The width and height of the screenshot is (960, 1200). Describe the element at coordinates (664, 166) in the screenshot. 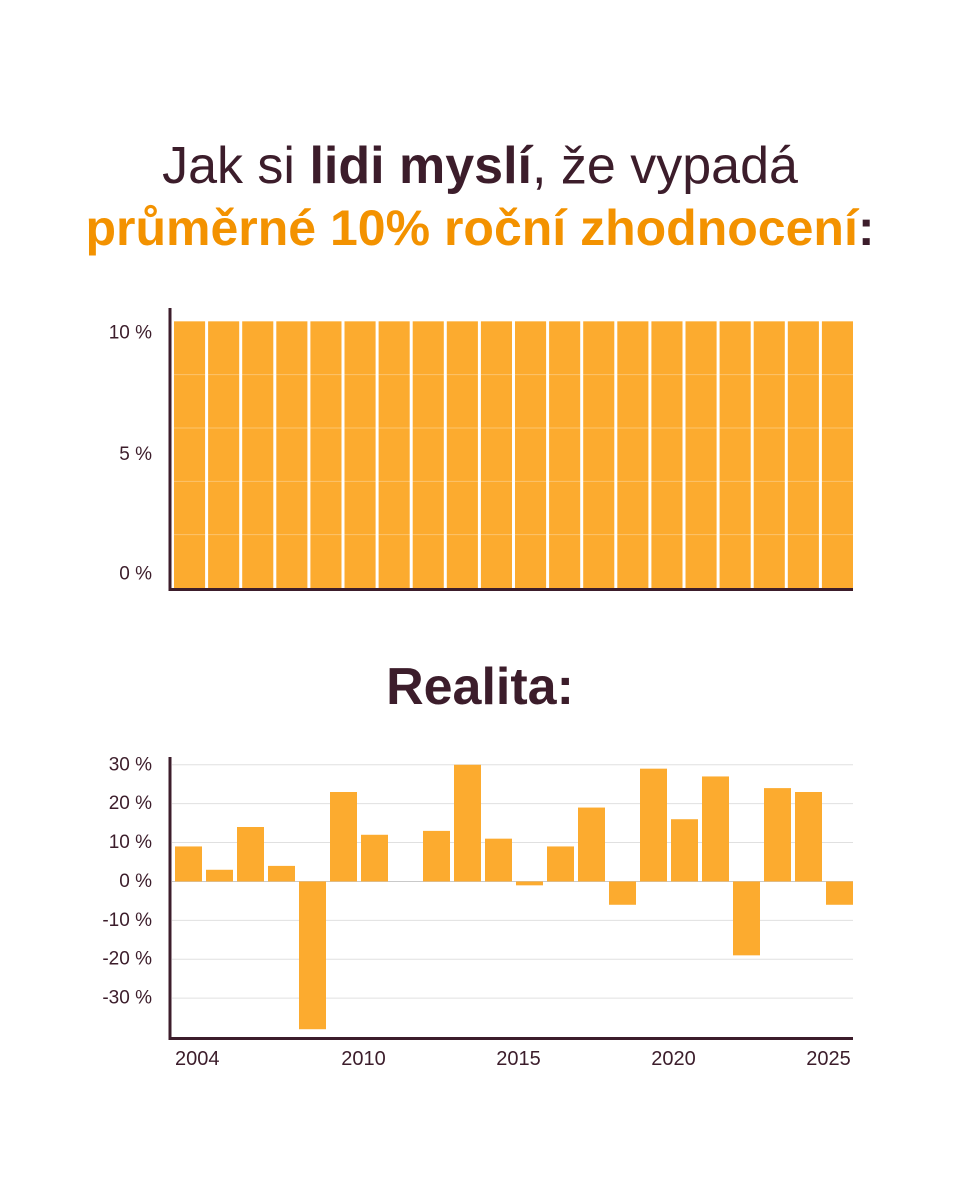

I see `heading-regular-end: , že vypadá` at that location.